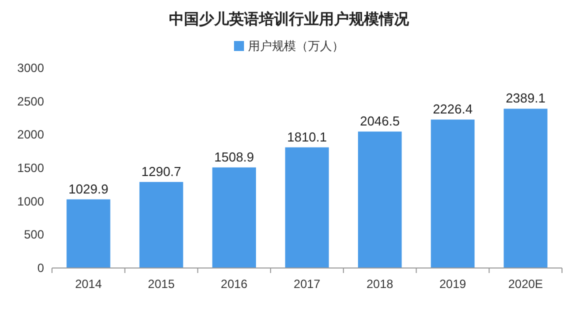 This screenshot has height=328, width=578. I want to click on y-tick-label: 0, so click(40, 268).